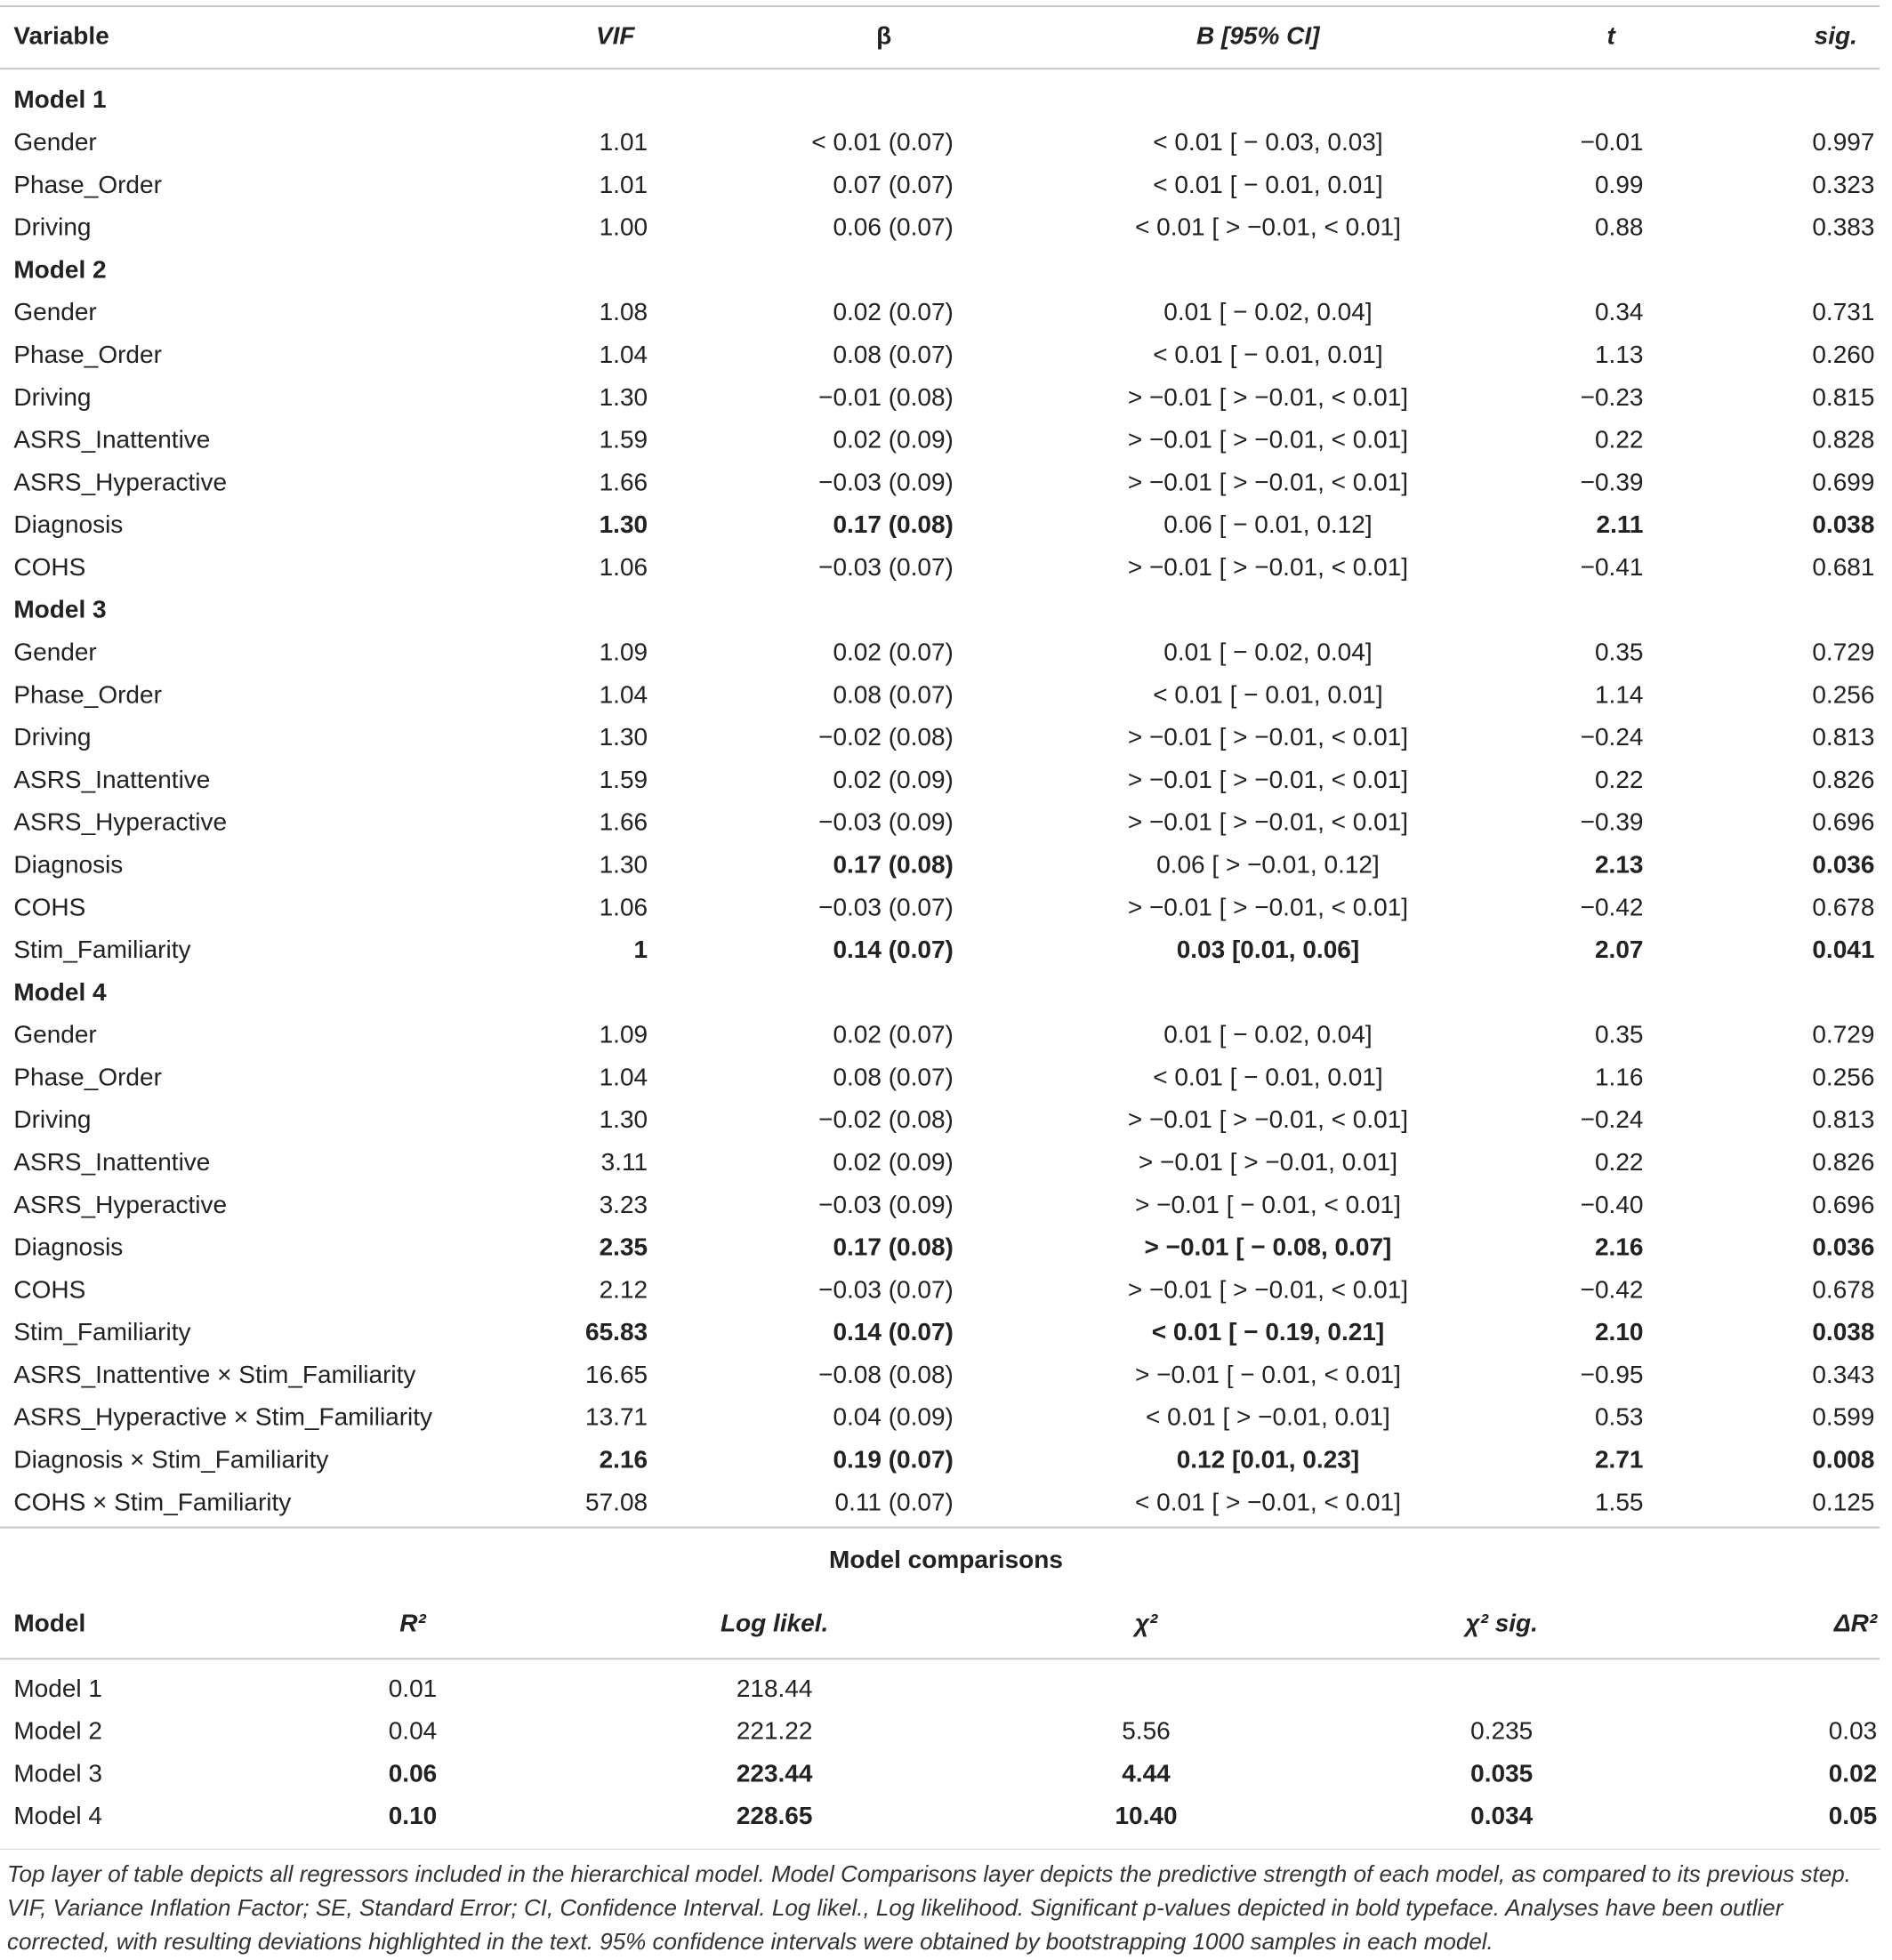 This screenshot has height=1960, width=1892. Describe the element at coordinates (1501, 1815) in the screenshot. I see `cell: 0.034` at that location.